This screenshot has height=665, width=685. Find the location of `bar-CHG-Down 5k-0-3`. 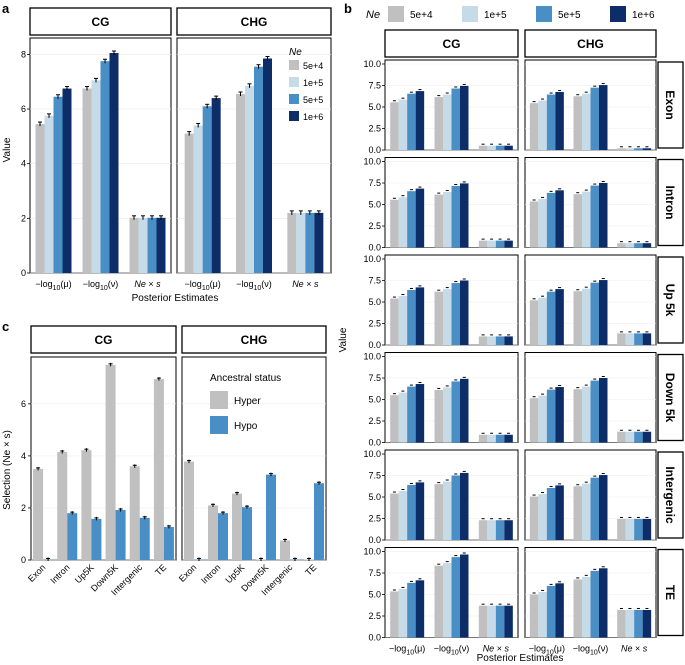

bar-CHG-Down 5k-0-3 is located at coordinates (559, 415).